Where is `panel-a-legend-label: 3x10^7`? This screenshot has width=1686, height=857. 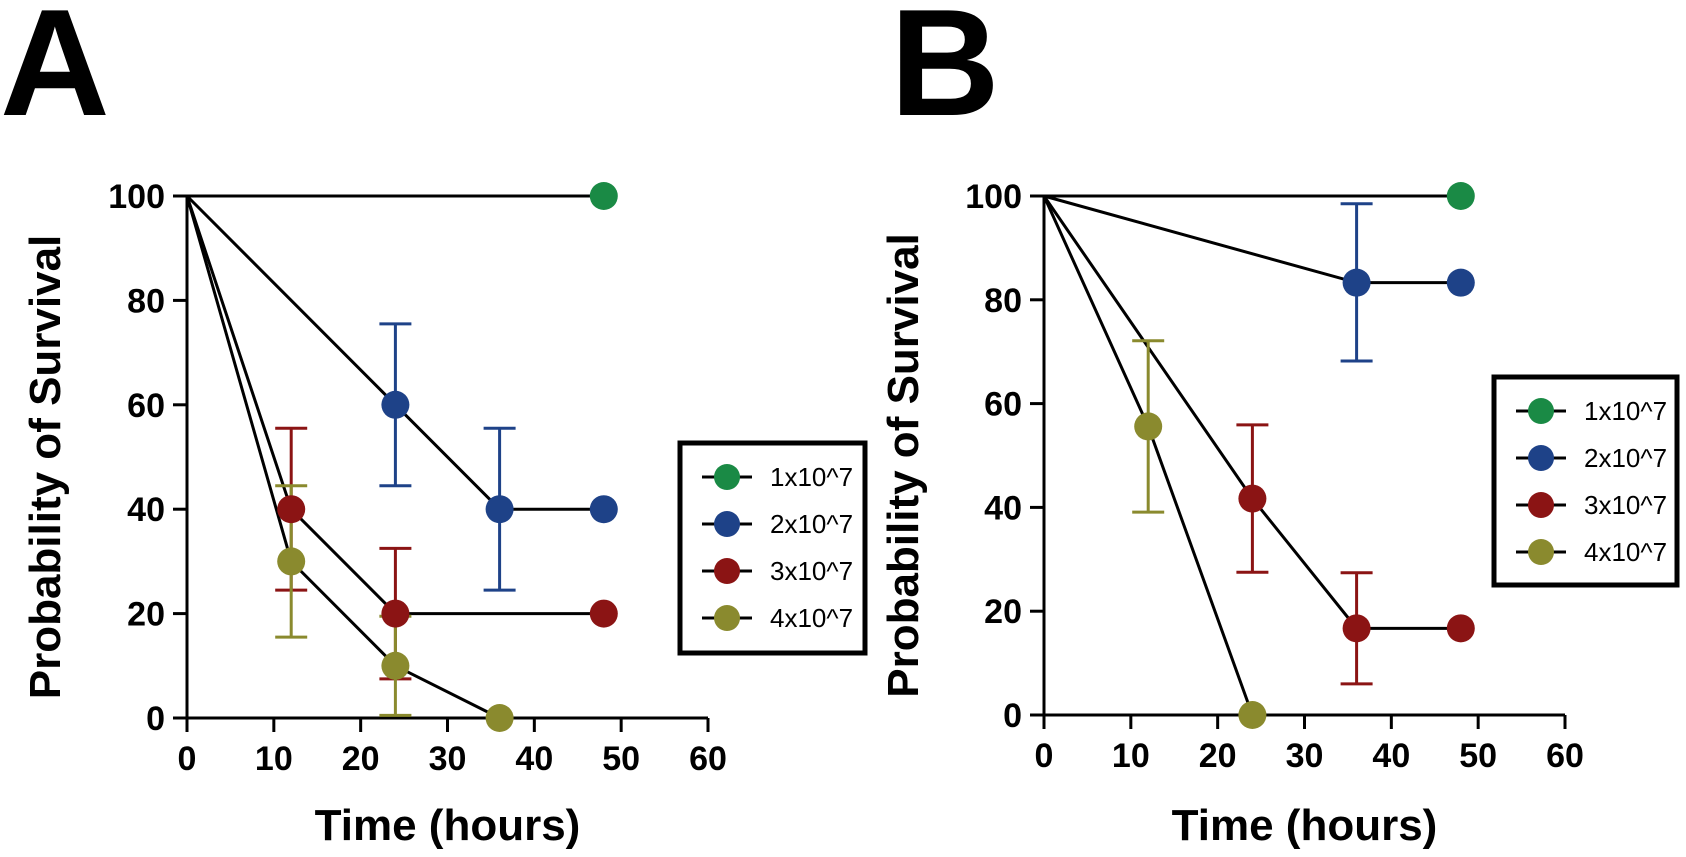 panel-a-legend-label: 3x10^7 is located at coordinates (811, 571).